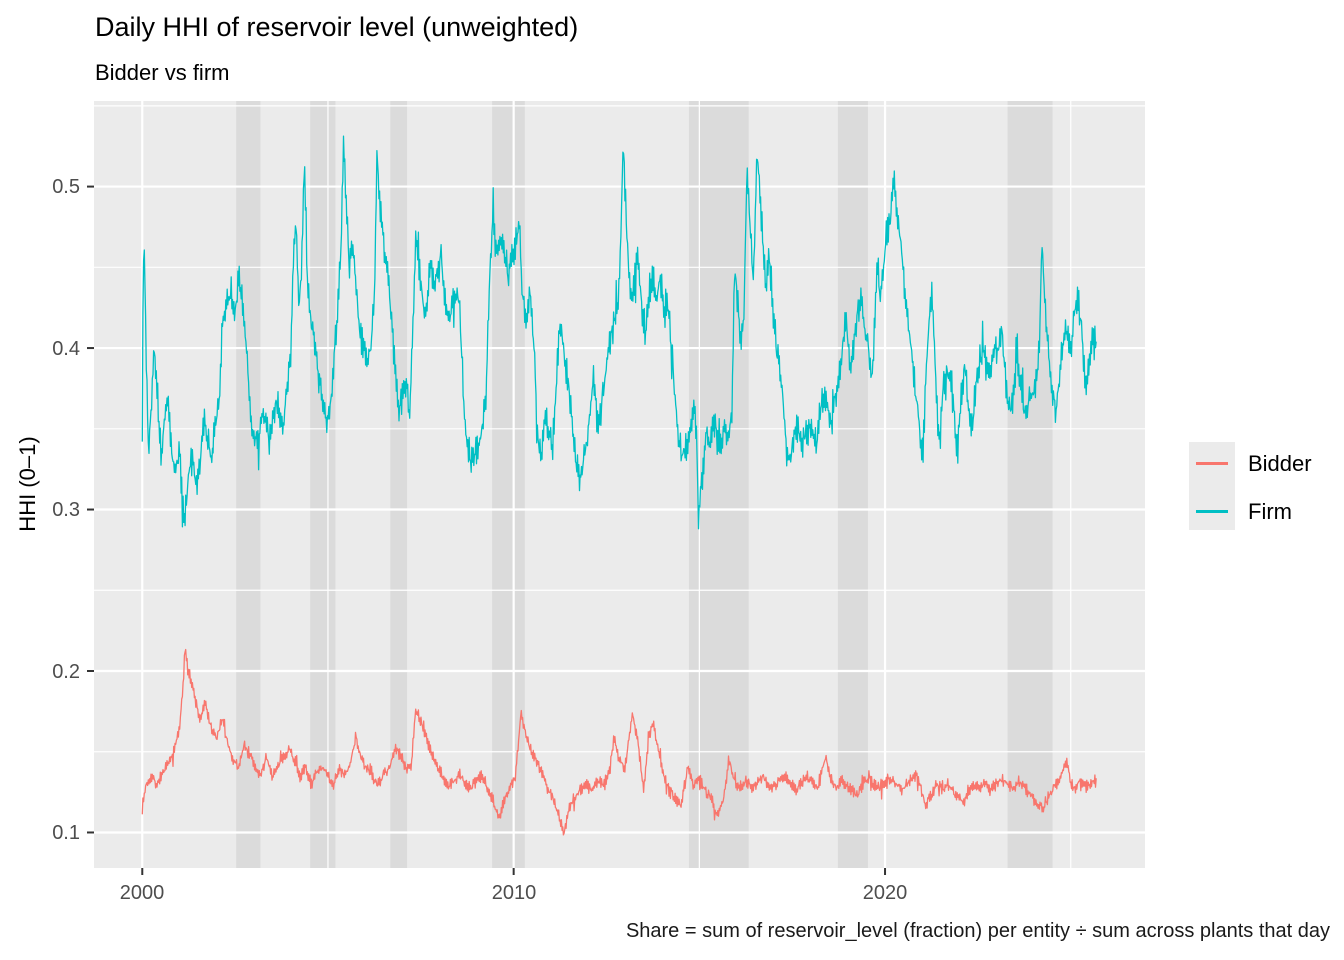 This screenshot has width=1344, height=960. Describe the element at coordinates (885, 893) in the screenshot. I see `x-tick-label-2020: 2020` at that location.